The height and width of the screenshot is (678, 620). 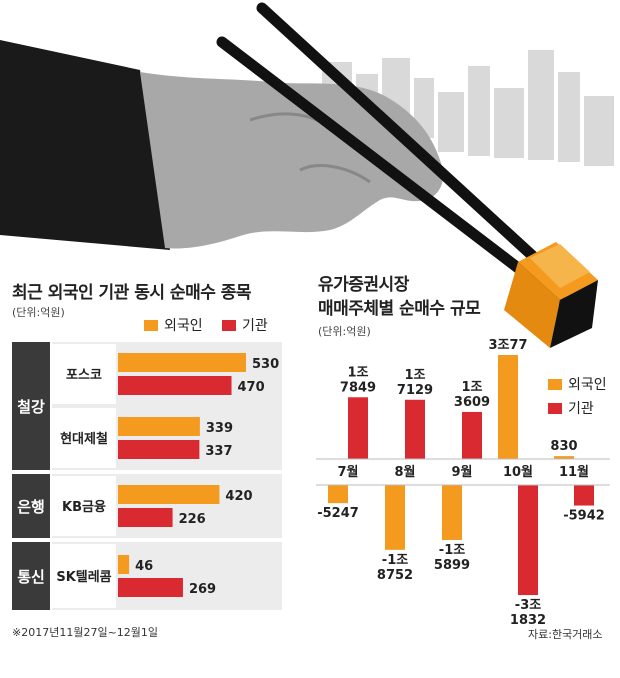 What do you see at coordinates (404, 472) in the screenshot?
I see `x-tick-label: 8월` at bounding box center [404, 472].